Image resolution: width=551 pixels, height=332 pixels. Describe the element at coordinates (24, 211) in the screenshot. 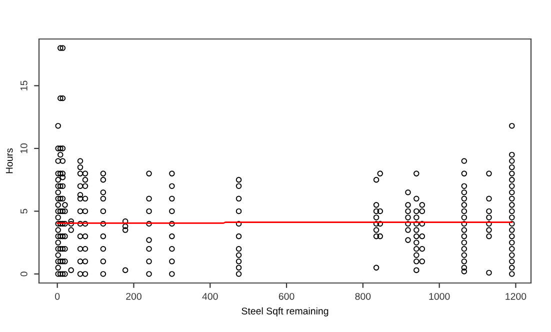

I see `y-tick-label: 5` at that location.